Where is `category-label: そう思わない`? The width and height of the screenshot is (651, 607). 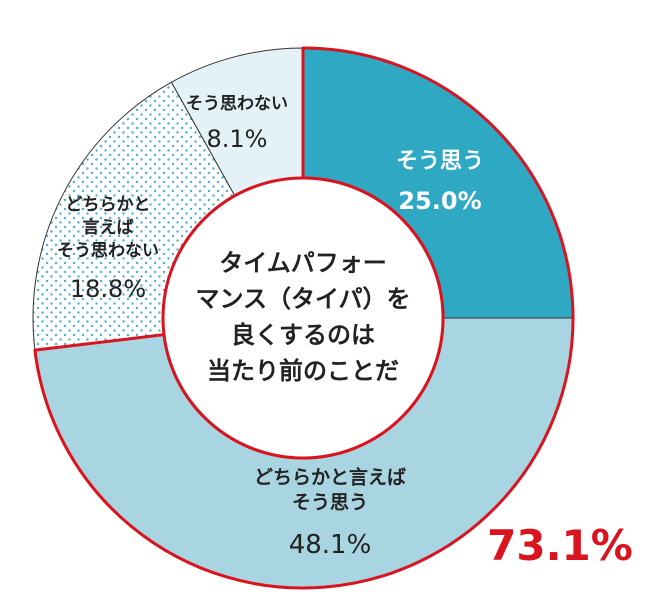 category-label: そう思わない is located at coordinates (237, 104).